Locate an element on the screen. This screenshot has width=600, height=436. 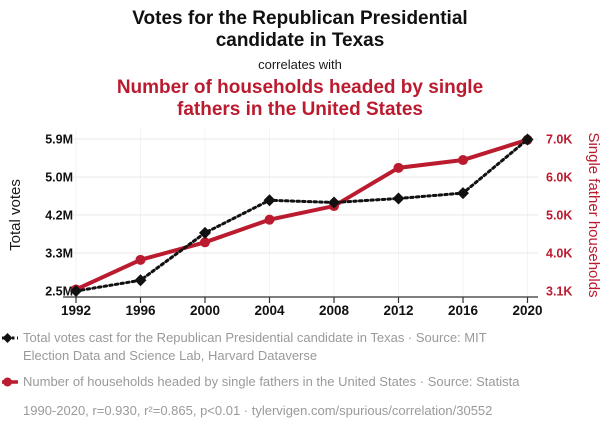
right-axis-tick: 5.0K is located at coordinates (559, 216).